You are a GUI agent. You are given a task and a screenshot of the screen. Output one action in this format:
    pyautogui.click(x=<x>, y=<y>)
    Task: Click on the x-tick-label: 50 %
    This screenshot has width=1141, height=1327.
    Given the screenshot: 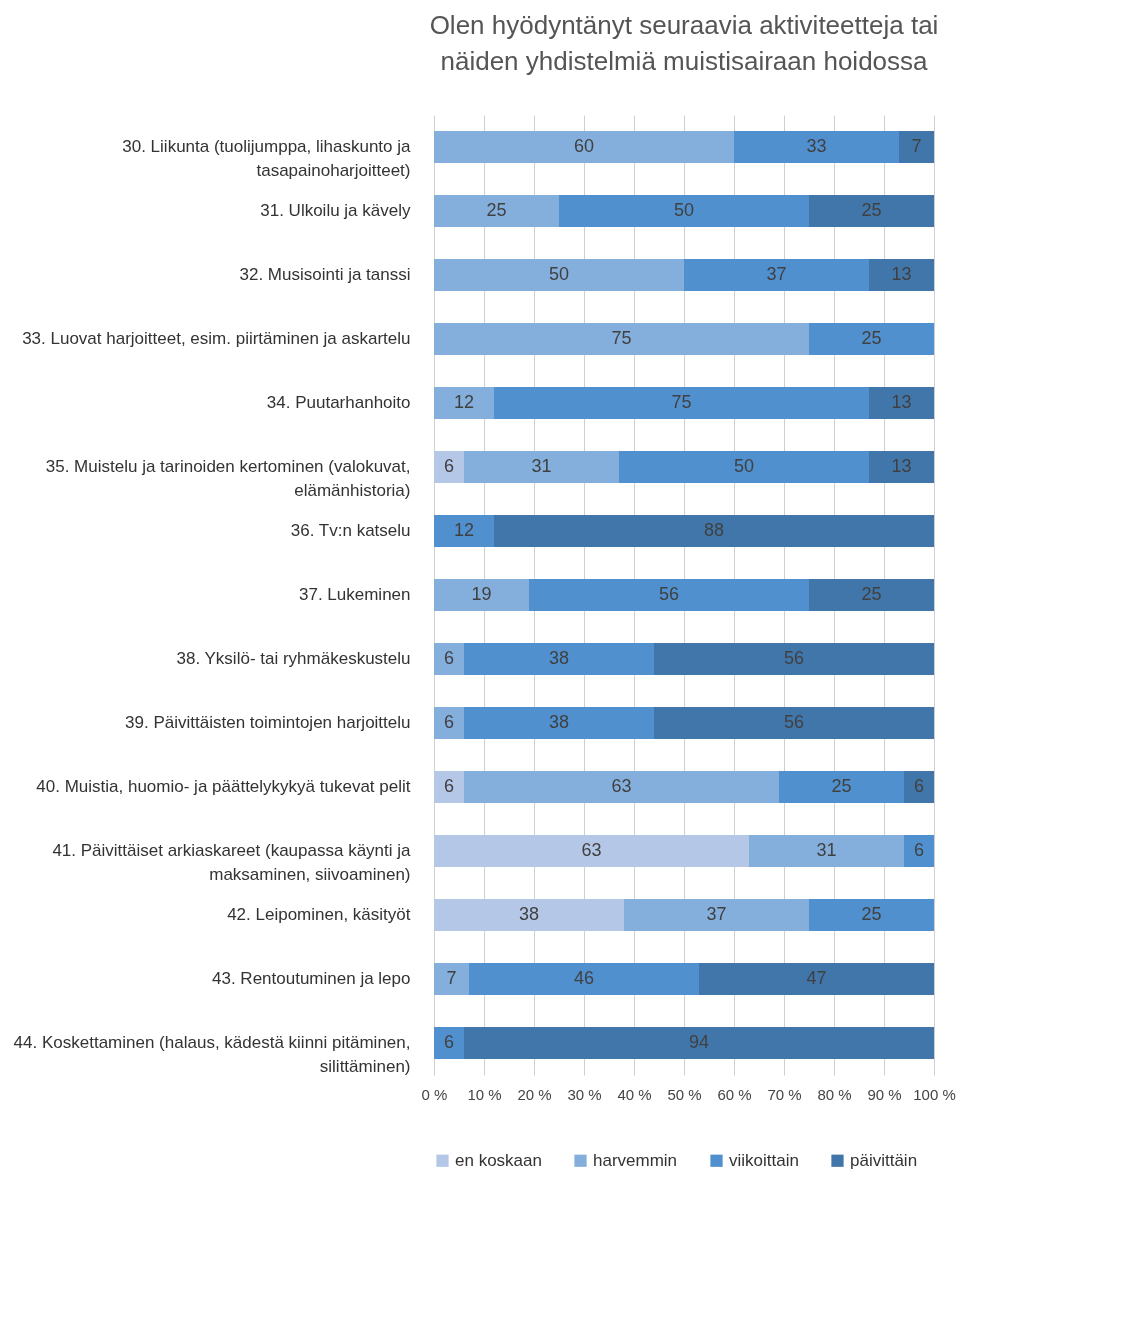 What is the action you would take?
    pyautogui.click(x=684, y=1094)
    